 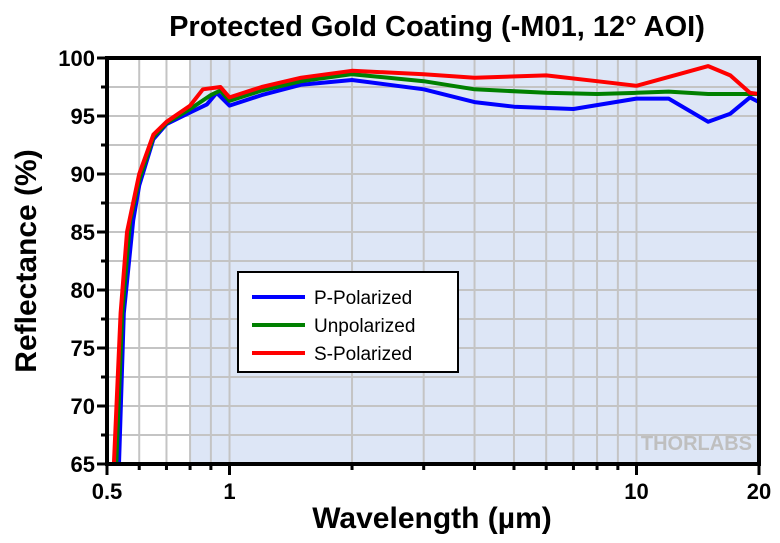 What do you see at coordinates (759, 491) in the screenshot?
I see `x-tick-label: 20` at bounding box center [759, 491].